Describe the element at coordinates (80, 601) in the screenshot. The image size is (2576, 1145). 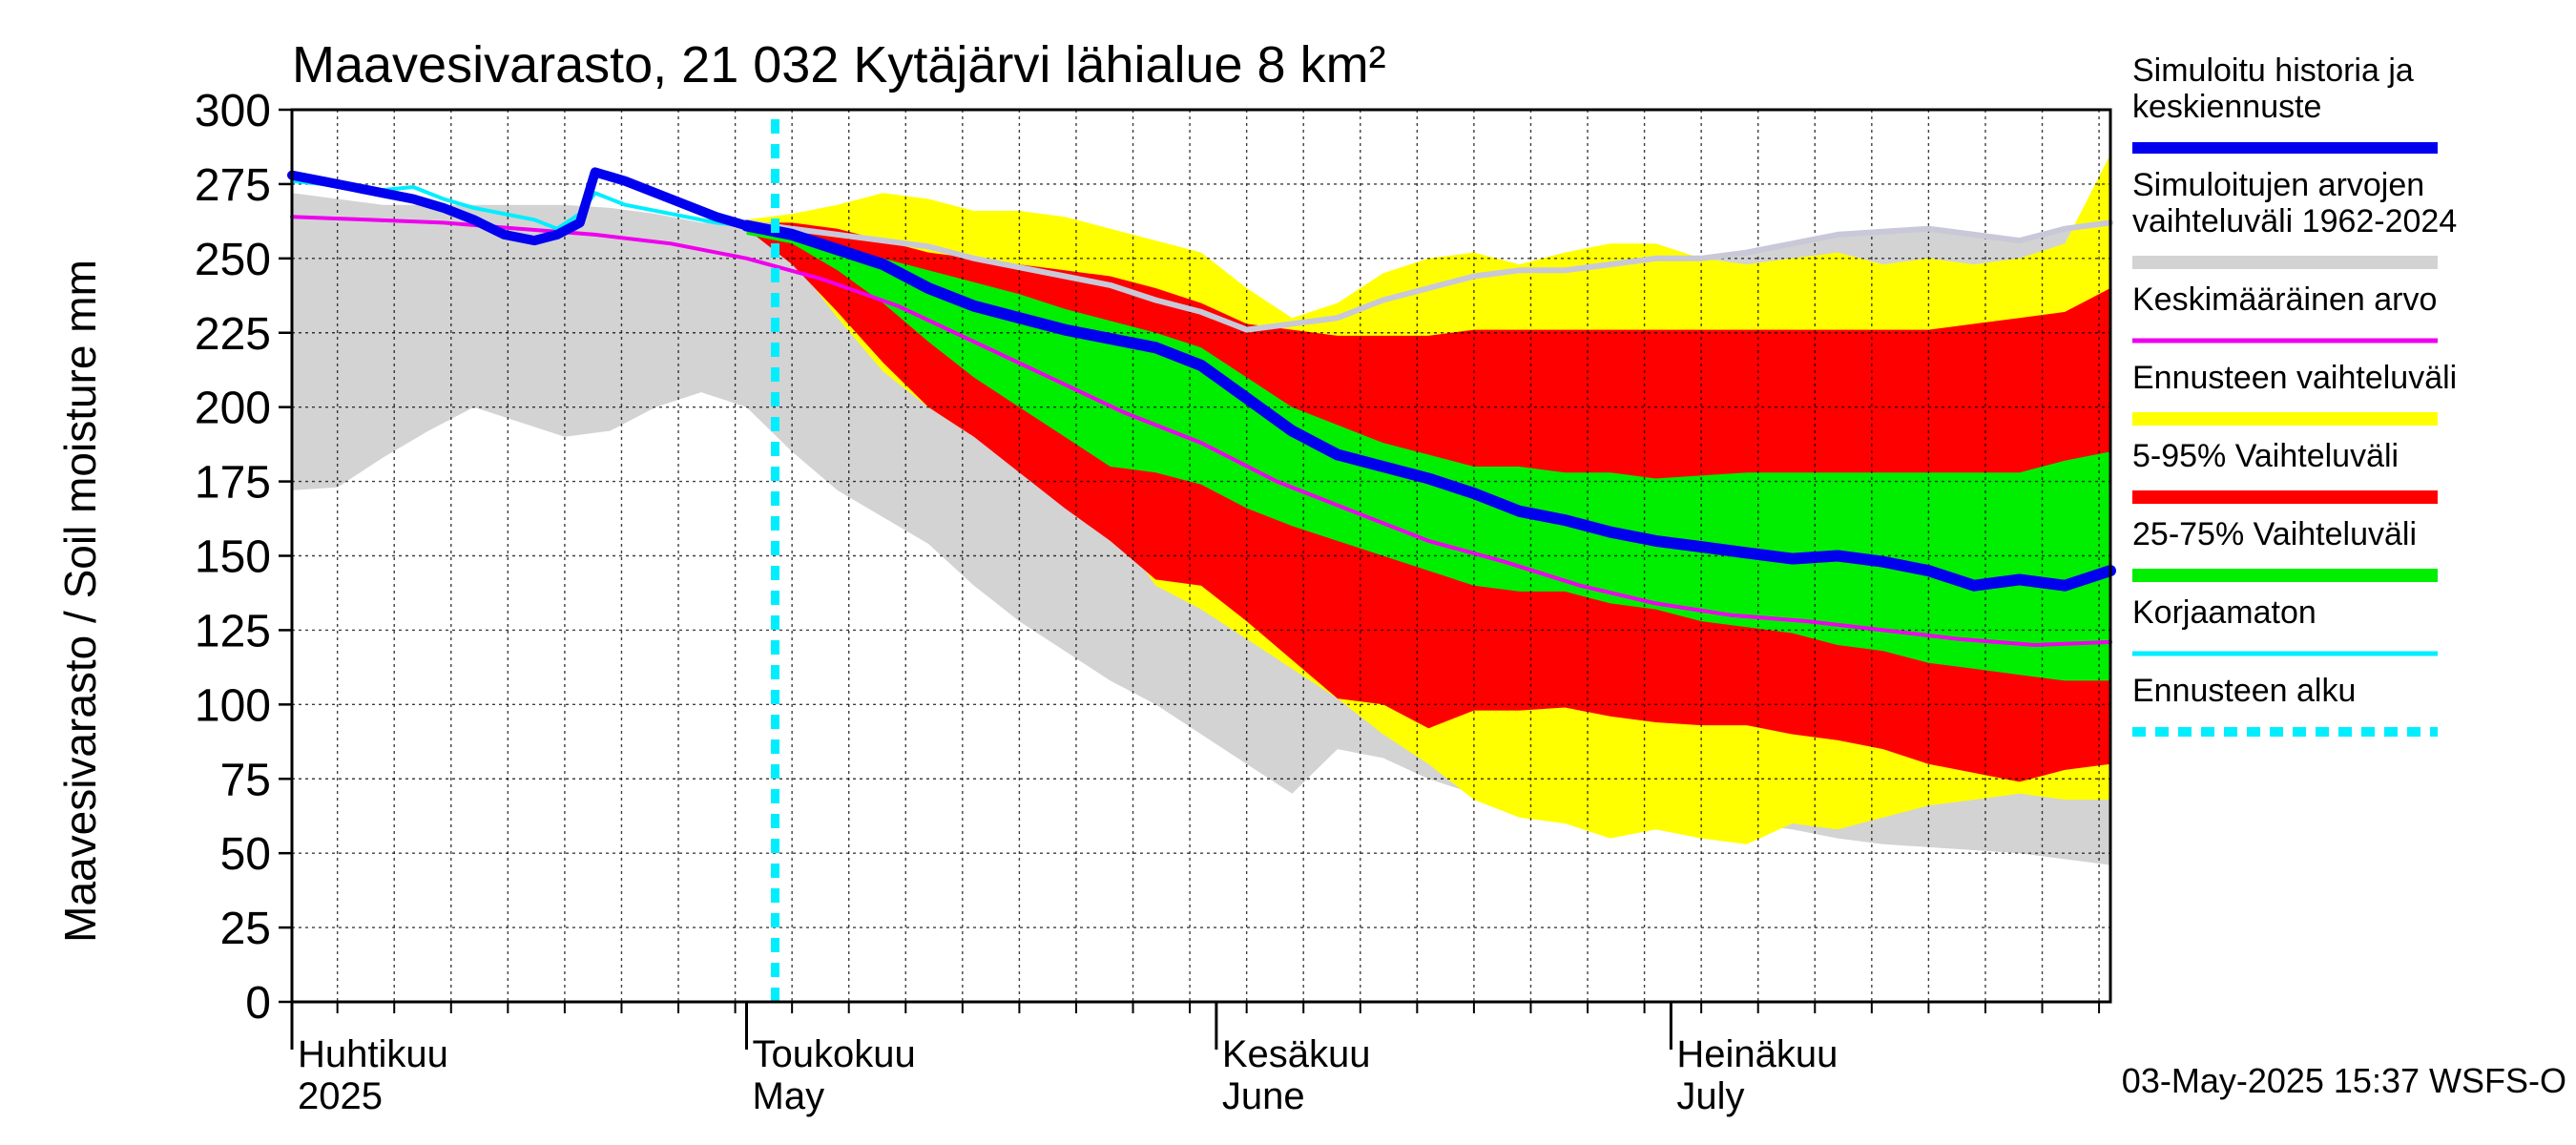
I see `y-axis-label: Maavesivarasto / Soil moisture mm` at that location.